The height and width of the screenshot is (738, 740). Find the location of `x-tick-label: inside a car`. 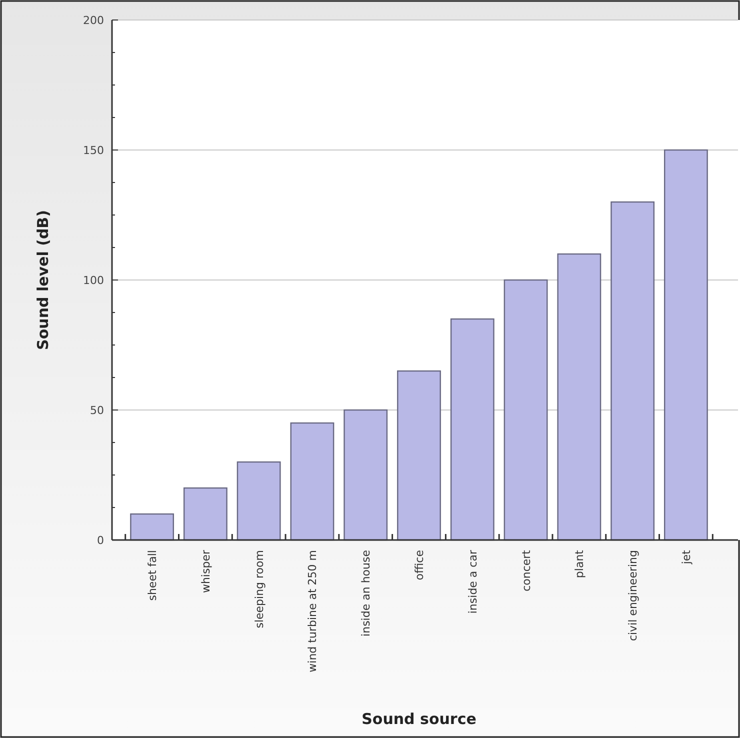

x-tick-label: inside a car is located at coordinates (473, 582).